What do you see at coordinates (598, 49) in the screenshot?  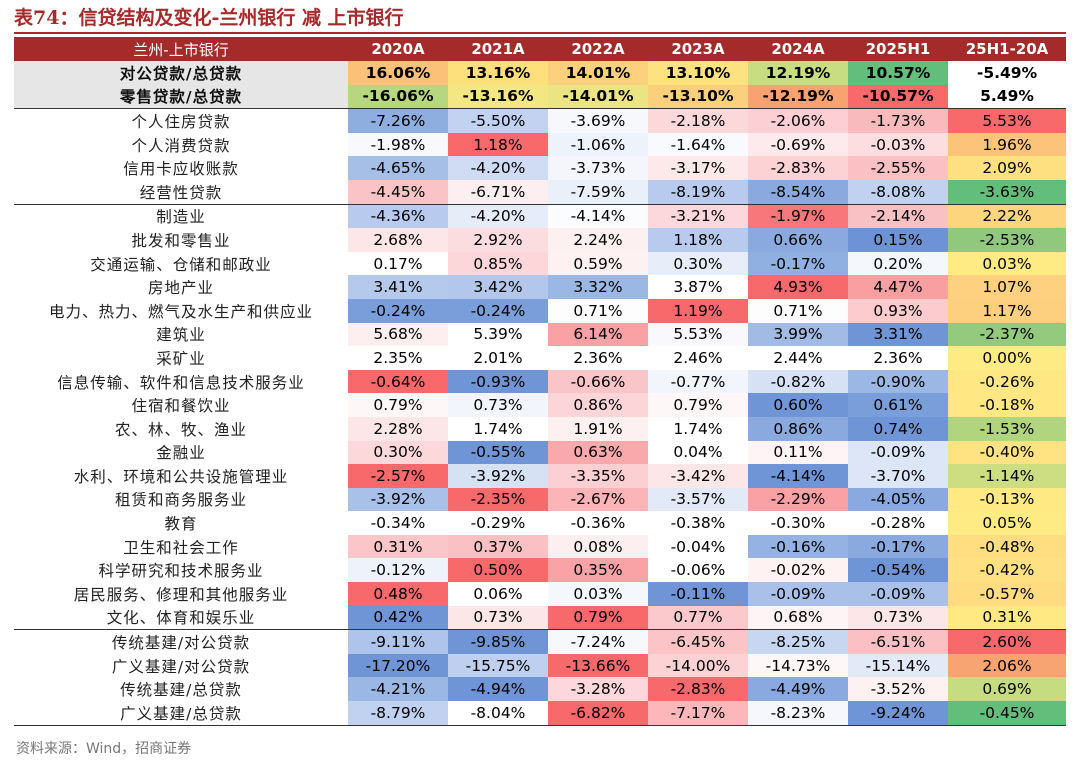 I see `header-cell-2022a: 2022A` at bounding box center [598, 49].